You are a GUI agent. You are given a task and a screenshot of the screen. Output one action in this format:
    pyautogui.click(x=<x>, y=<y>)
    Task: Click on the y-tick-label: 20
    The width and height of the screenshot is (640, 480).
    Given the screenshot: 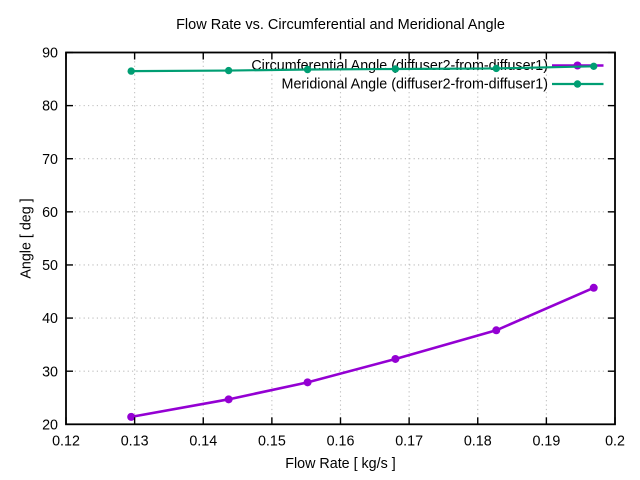 What is the action you would take?
    pyautogui.click(x=50, y=425)
    